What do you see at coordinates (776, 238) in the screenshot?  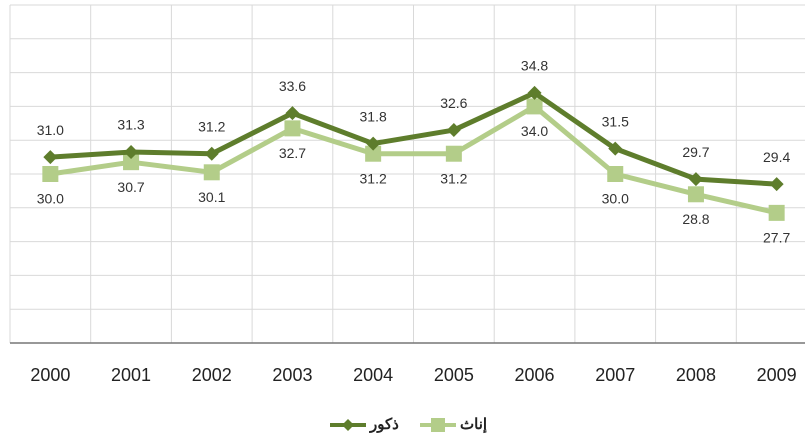 I see `data-label: 27.7` at bounding box center [776, 238].